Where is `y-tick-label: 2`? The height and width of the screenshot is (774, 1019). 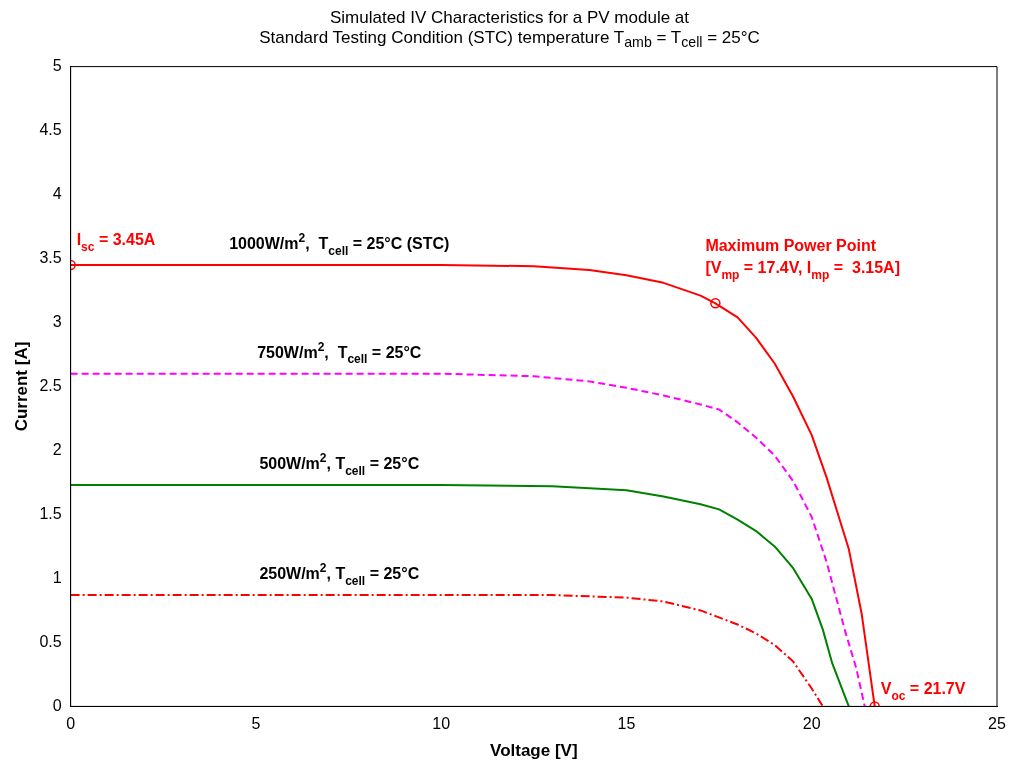
y-tick-label: 2 is located at coordinates (57, 449).